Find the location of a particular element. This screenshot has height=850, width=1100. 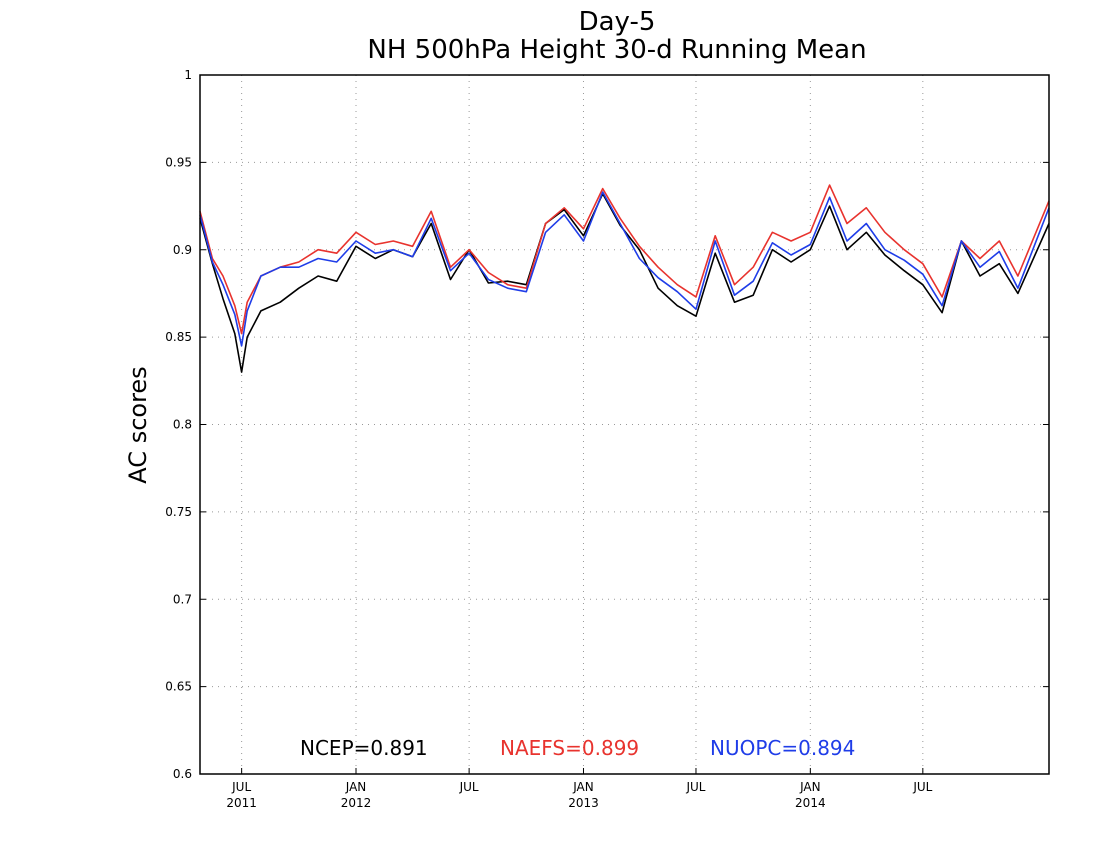

x-tick-label-year: 2013 is located at coordinates (583, 803).